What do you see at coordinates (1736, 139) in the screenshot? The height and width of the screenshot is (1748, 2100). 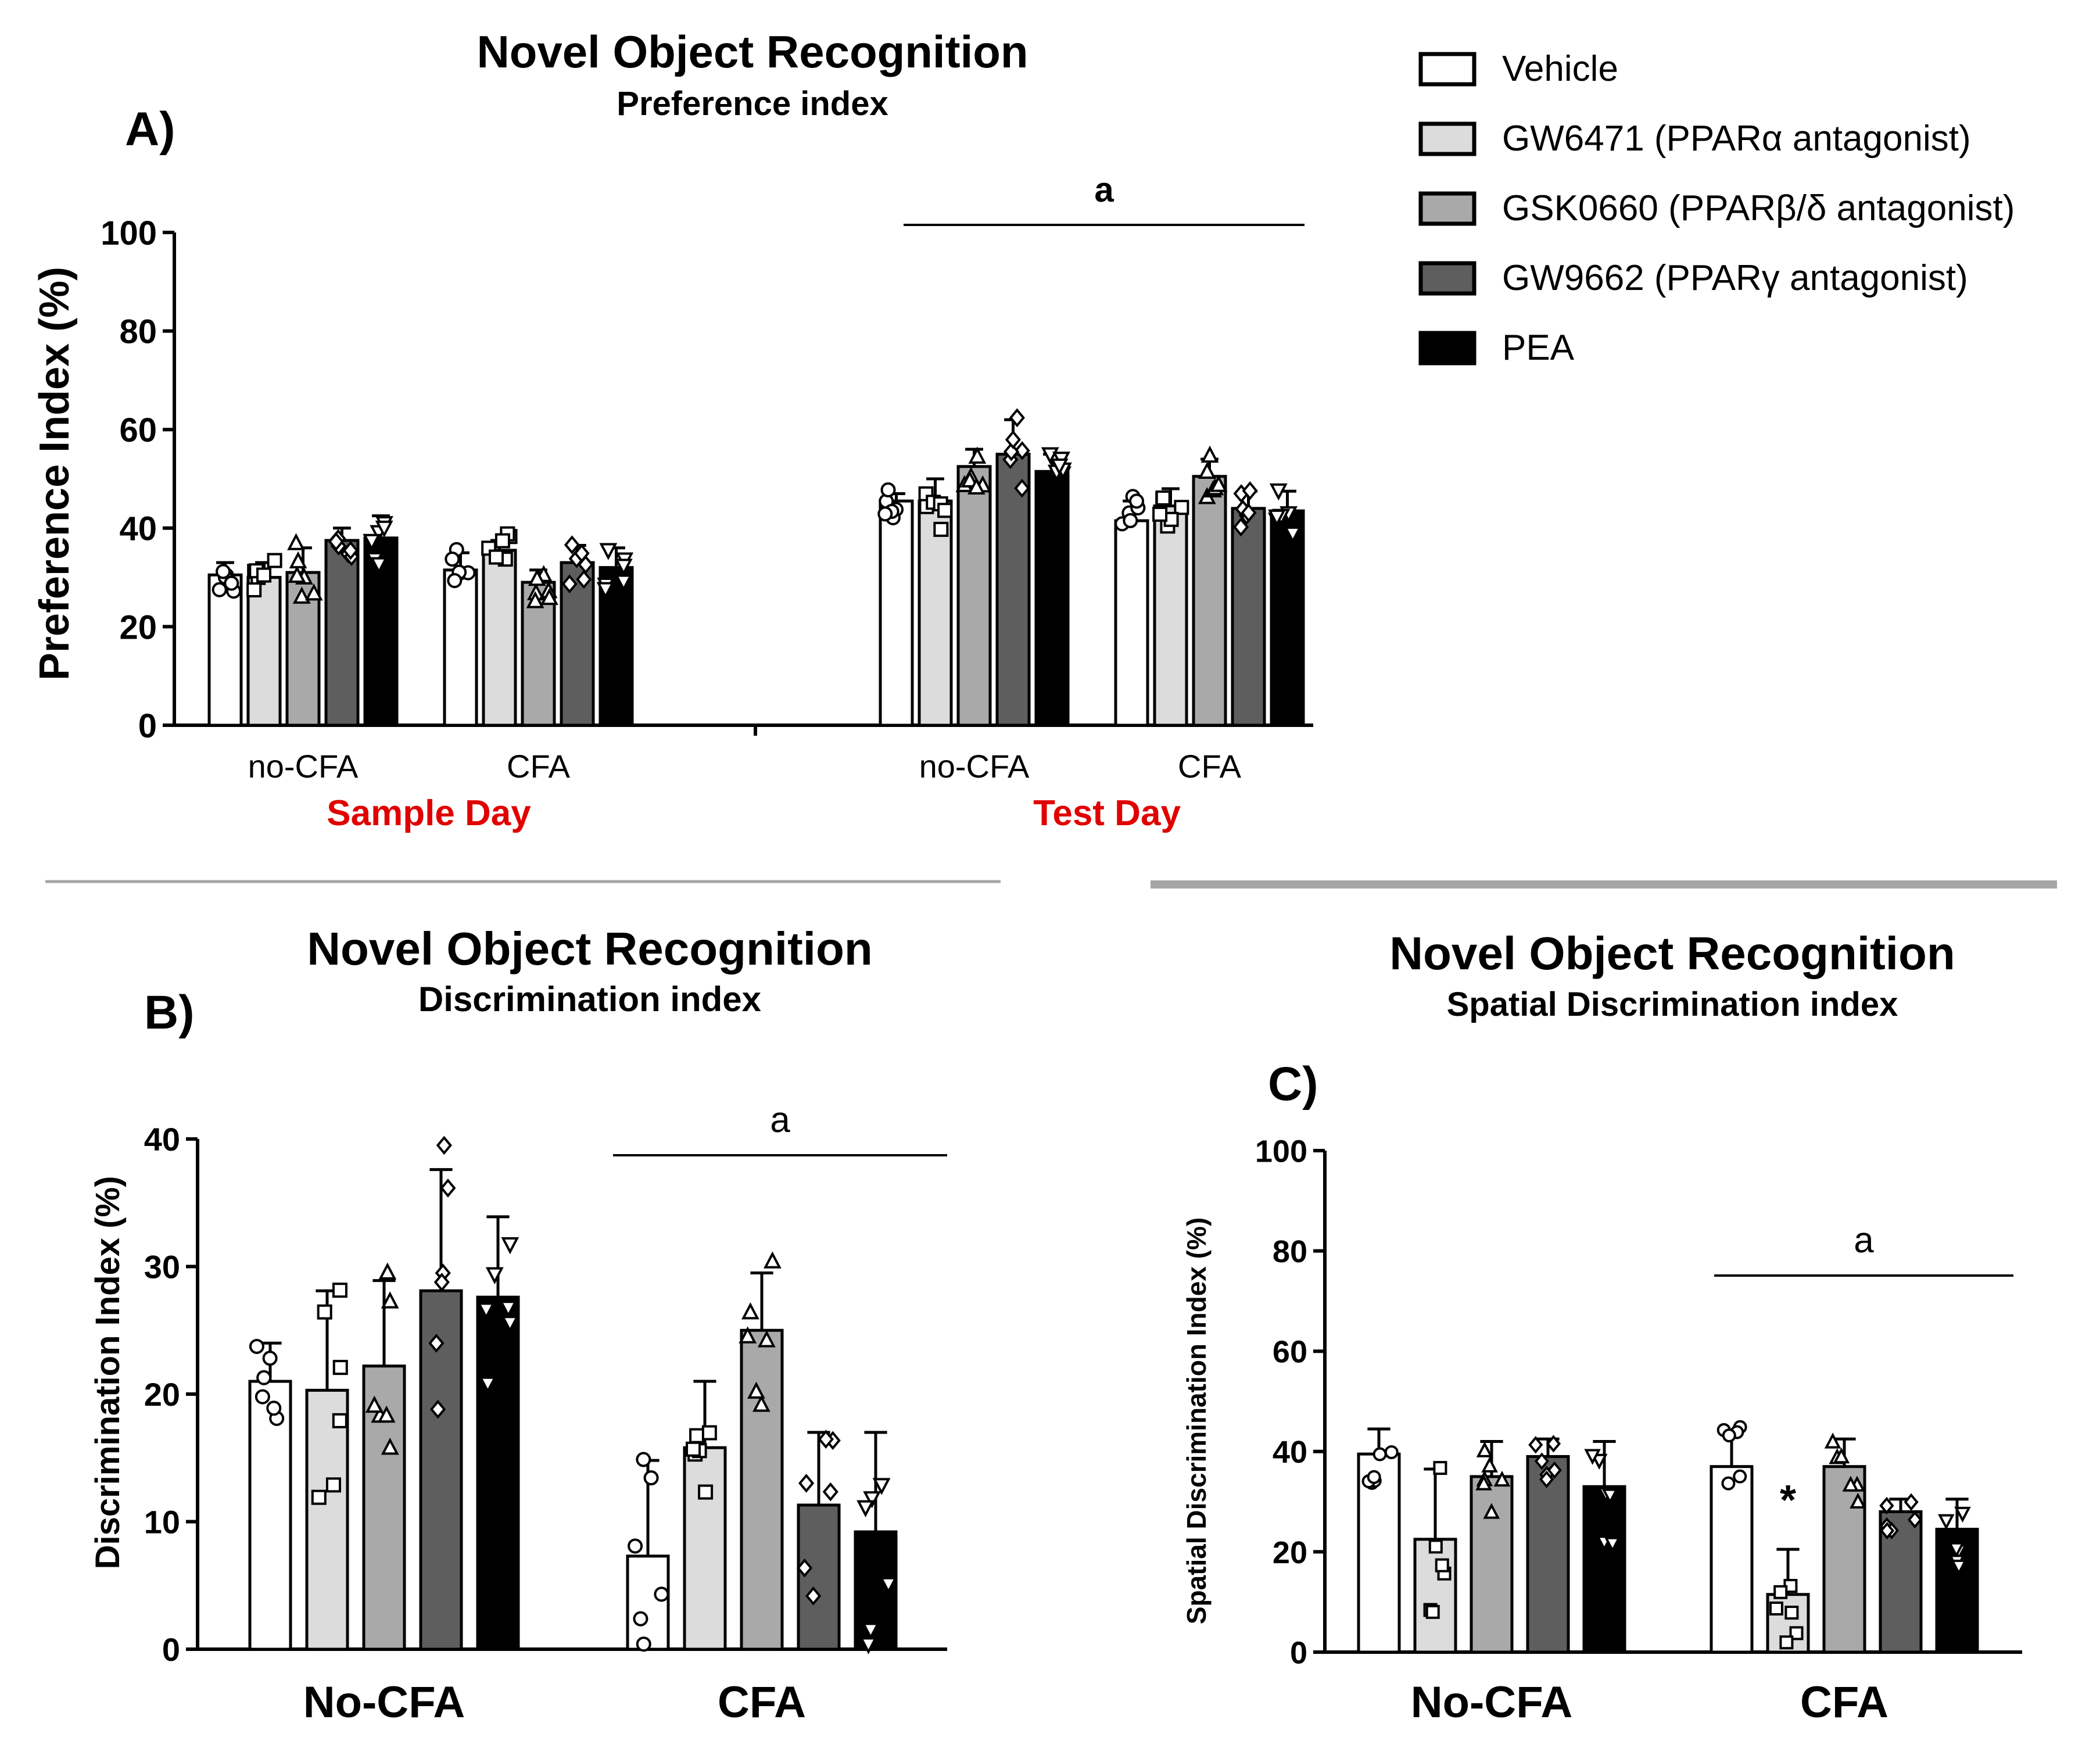 I see `legend-label: GW6471 (PPARα antagonist)` at bounding box center [1736, 139].